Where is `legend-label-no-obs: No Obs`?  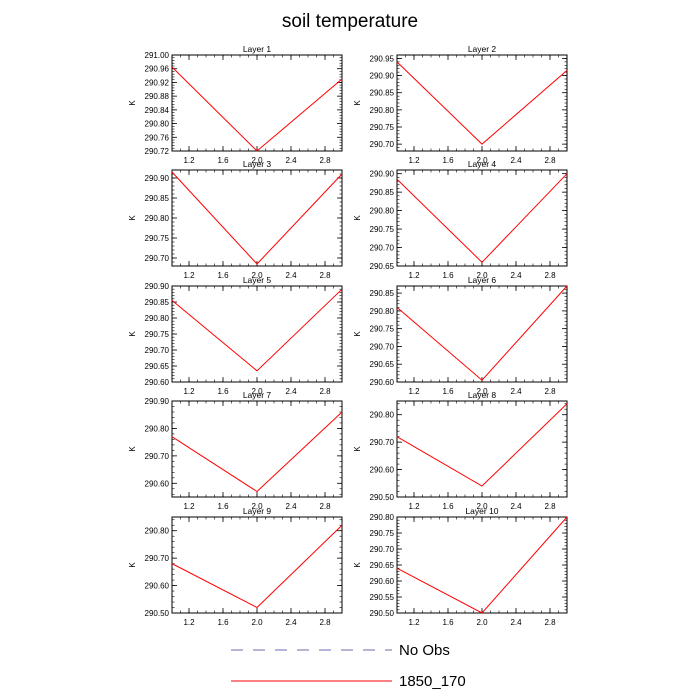
legend-label-no-obs: No Obs is located at coordinates (424, 650).